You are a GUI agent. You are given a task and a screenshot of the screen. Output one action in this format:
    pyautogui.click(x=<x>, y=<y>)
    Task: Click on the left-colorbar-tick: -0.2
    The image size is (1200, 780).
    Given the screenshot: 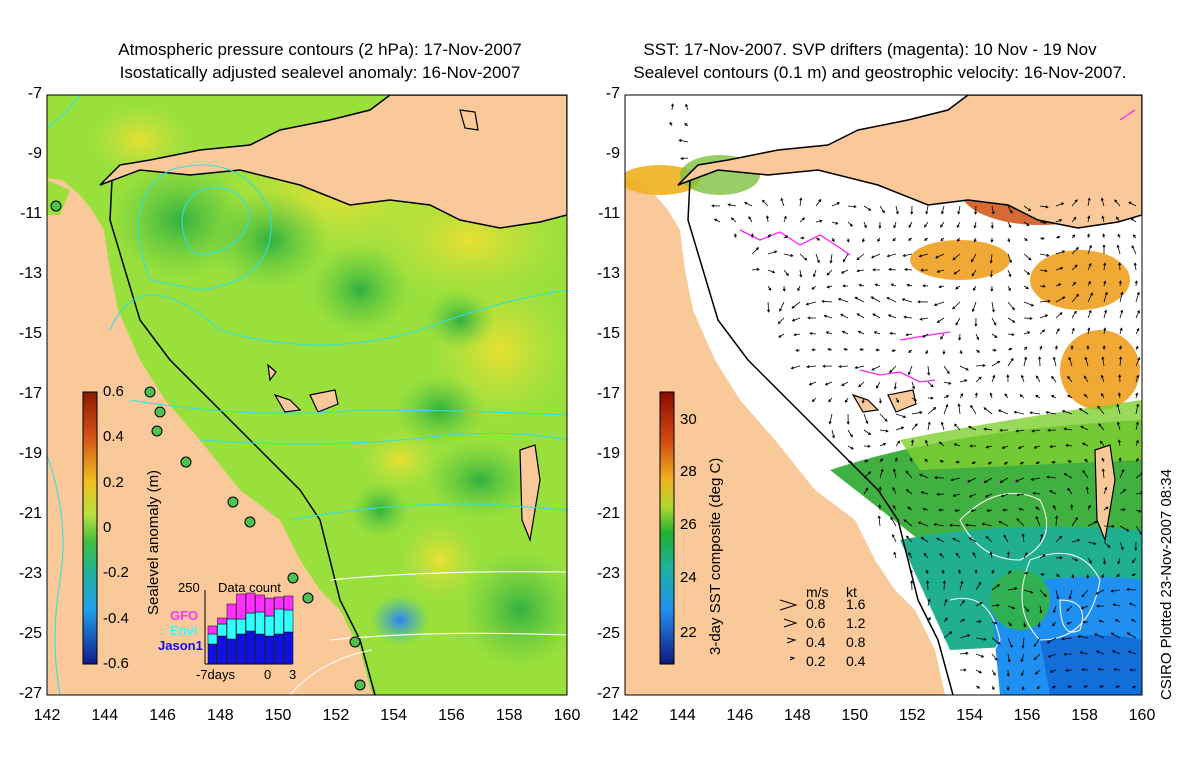 What is the action you would take?
    pyautogui.click(x=116, y=573)
    